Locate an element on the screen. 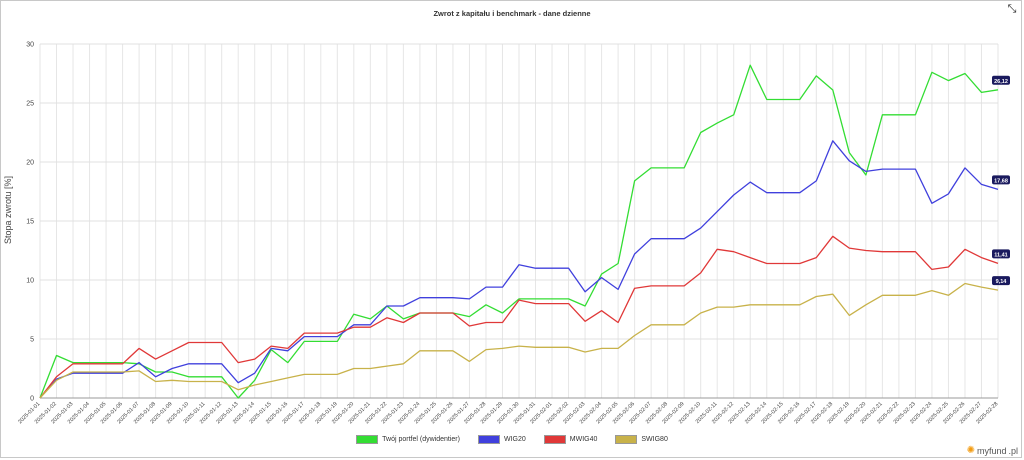 The image size is (1024, 460). y-tick-label: 25 is located at coordinates (30, 104).